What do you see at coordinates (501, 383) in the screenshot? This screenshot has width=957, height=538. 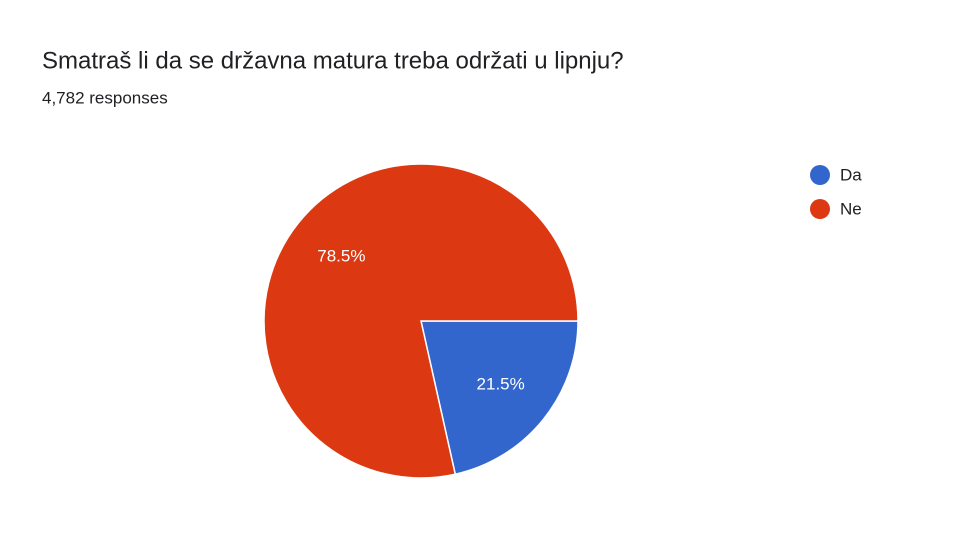 I see `slice-label: 21.5%` at bounding box center [501, 383].